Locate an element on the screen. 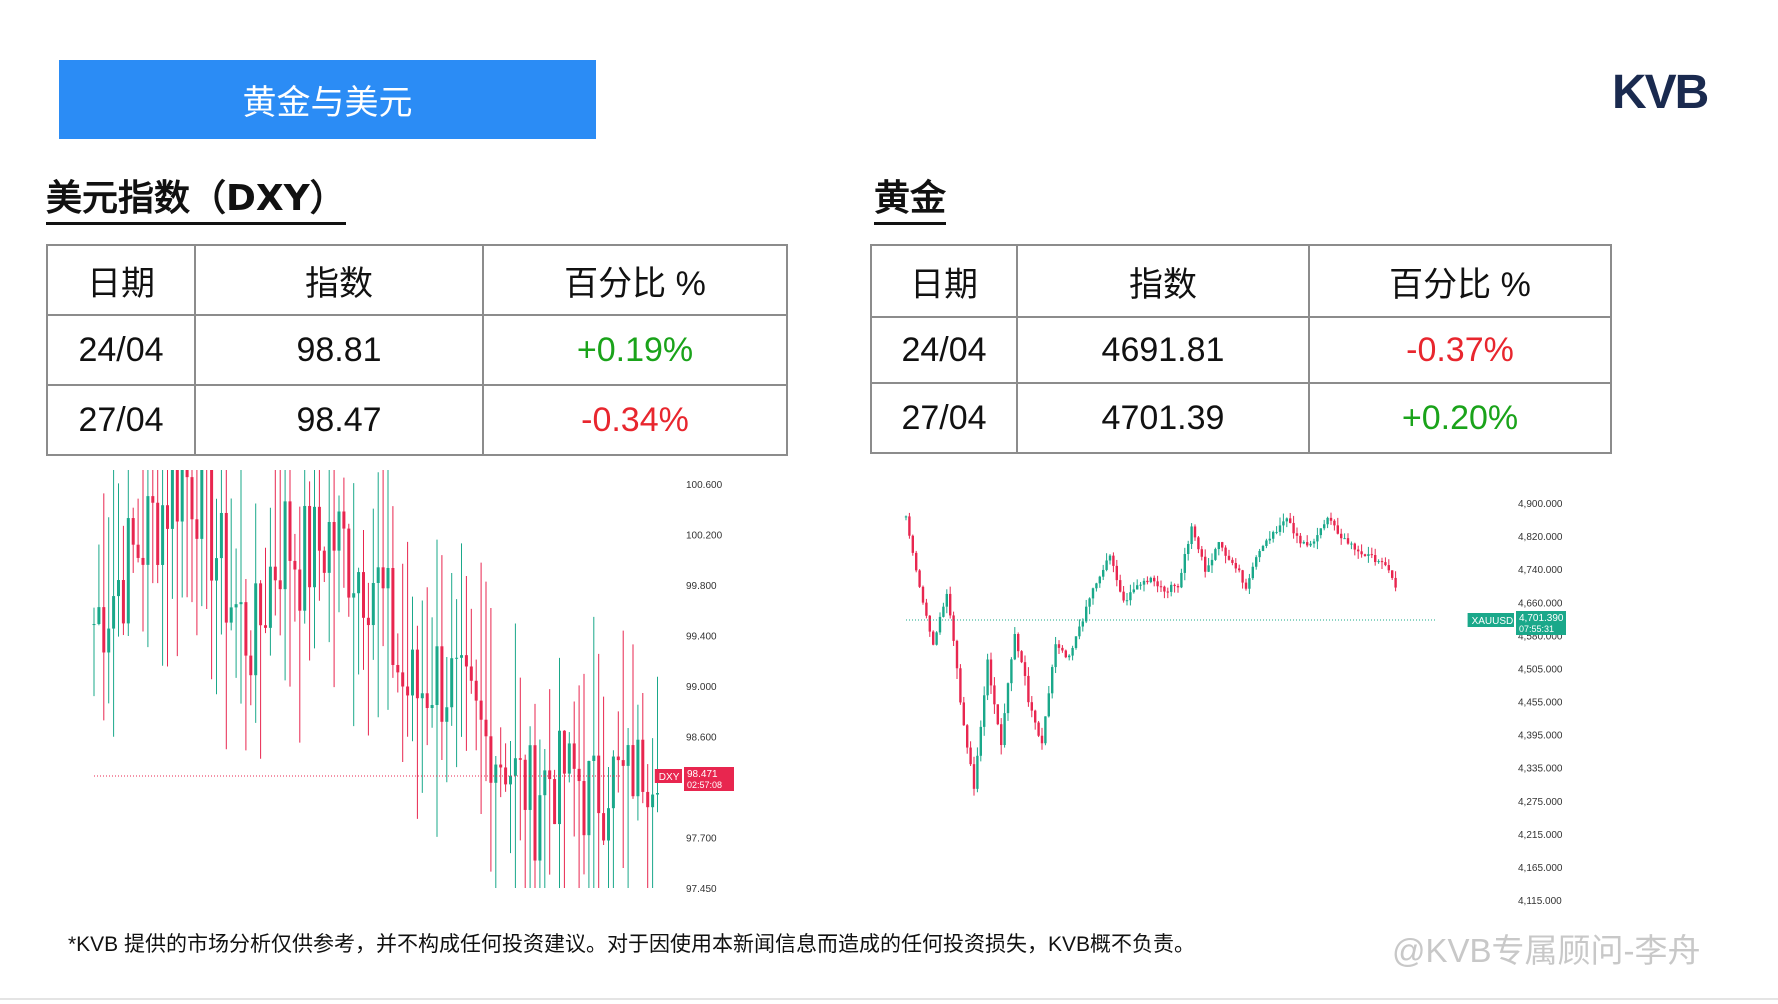  header-date: 日期 is located at coordinates (121, 280).